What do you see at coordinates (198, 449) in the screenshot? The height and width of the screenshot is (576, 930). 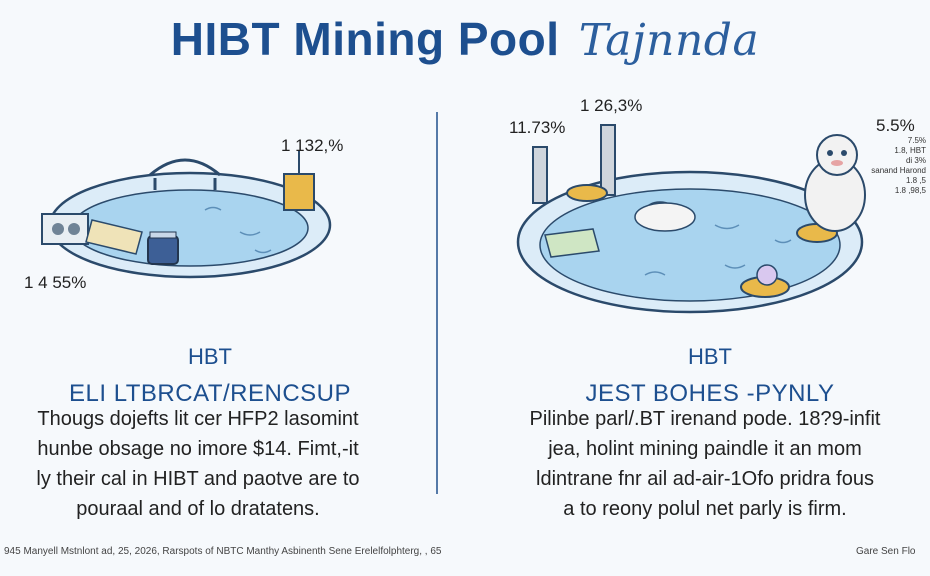 I see `paragraph-line: hunbe obsage no imore $14. Fimt,-it` at bounding box center [198, 449].